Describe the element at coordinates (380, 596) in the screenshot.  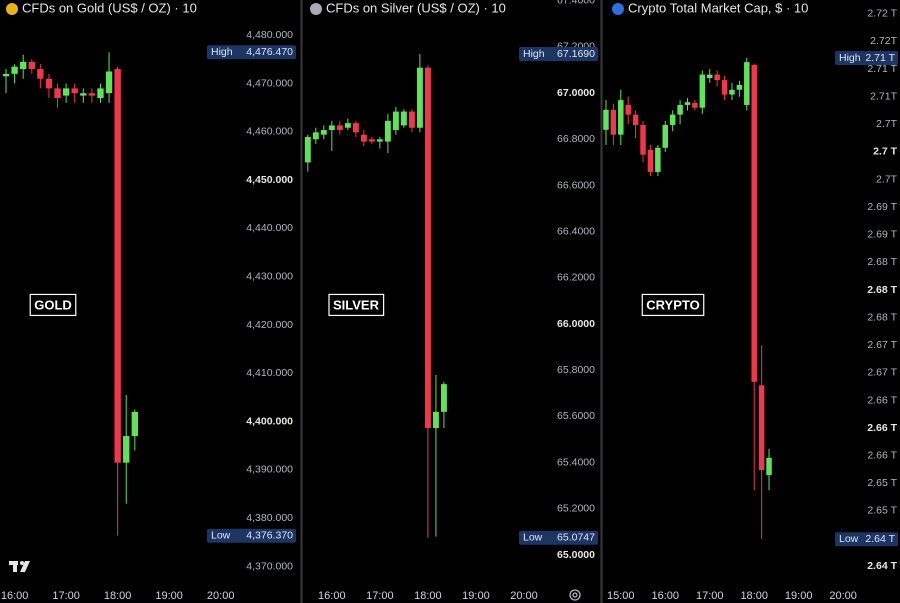
I see `x-tick-label: 17:00` at that location.